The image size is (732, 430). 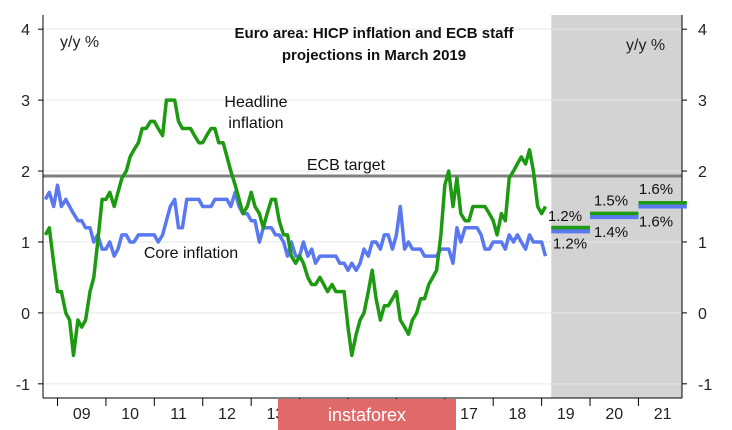 I want to click on y-tick-label-left: 3, so click(x=25, y=101).